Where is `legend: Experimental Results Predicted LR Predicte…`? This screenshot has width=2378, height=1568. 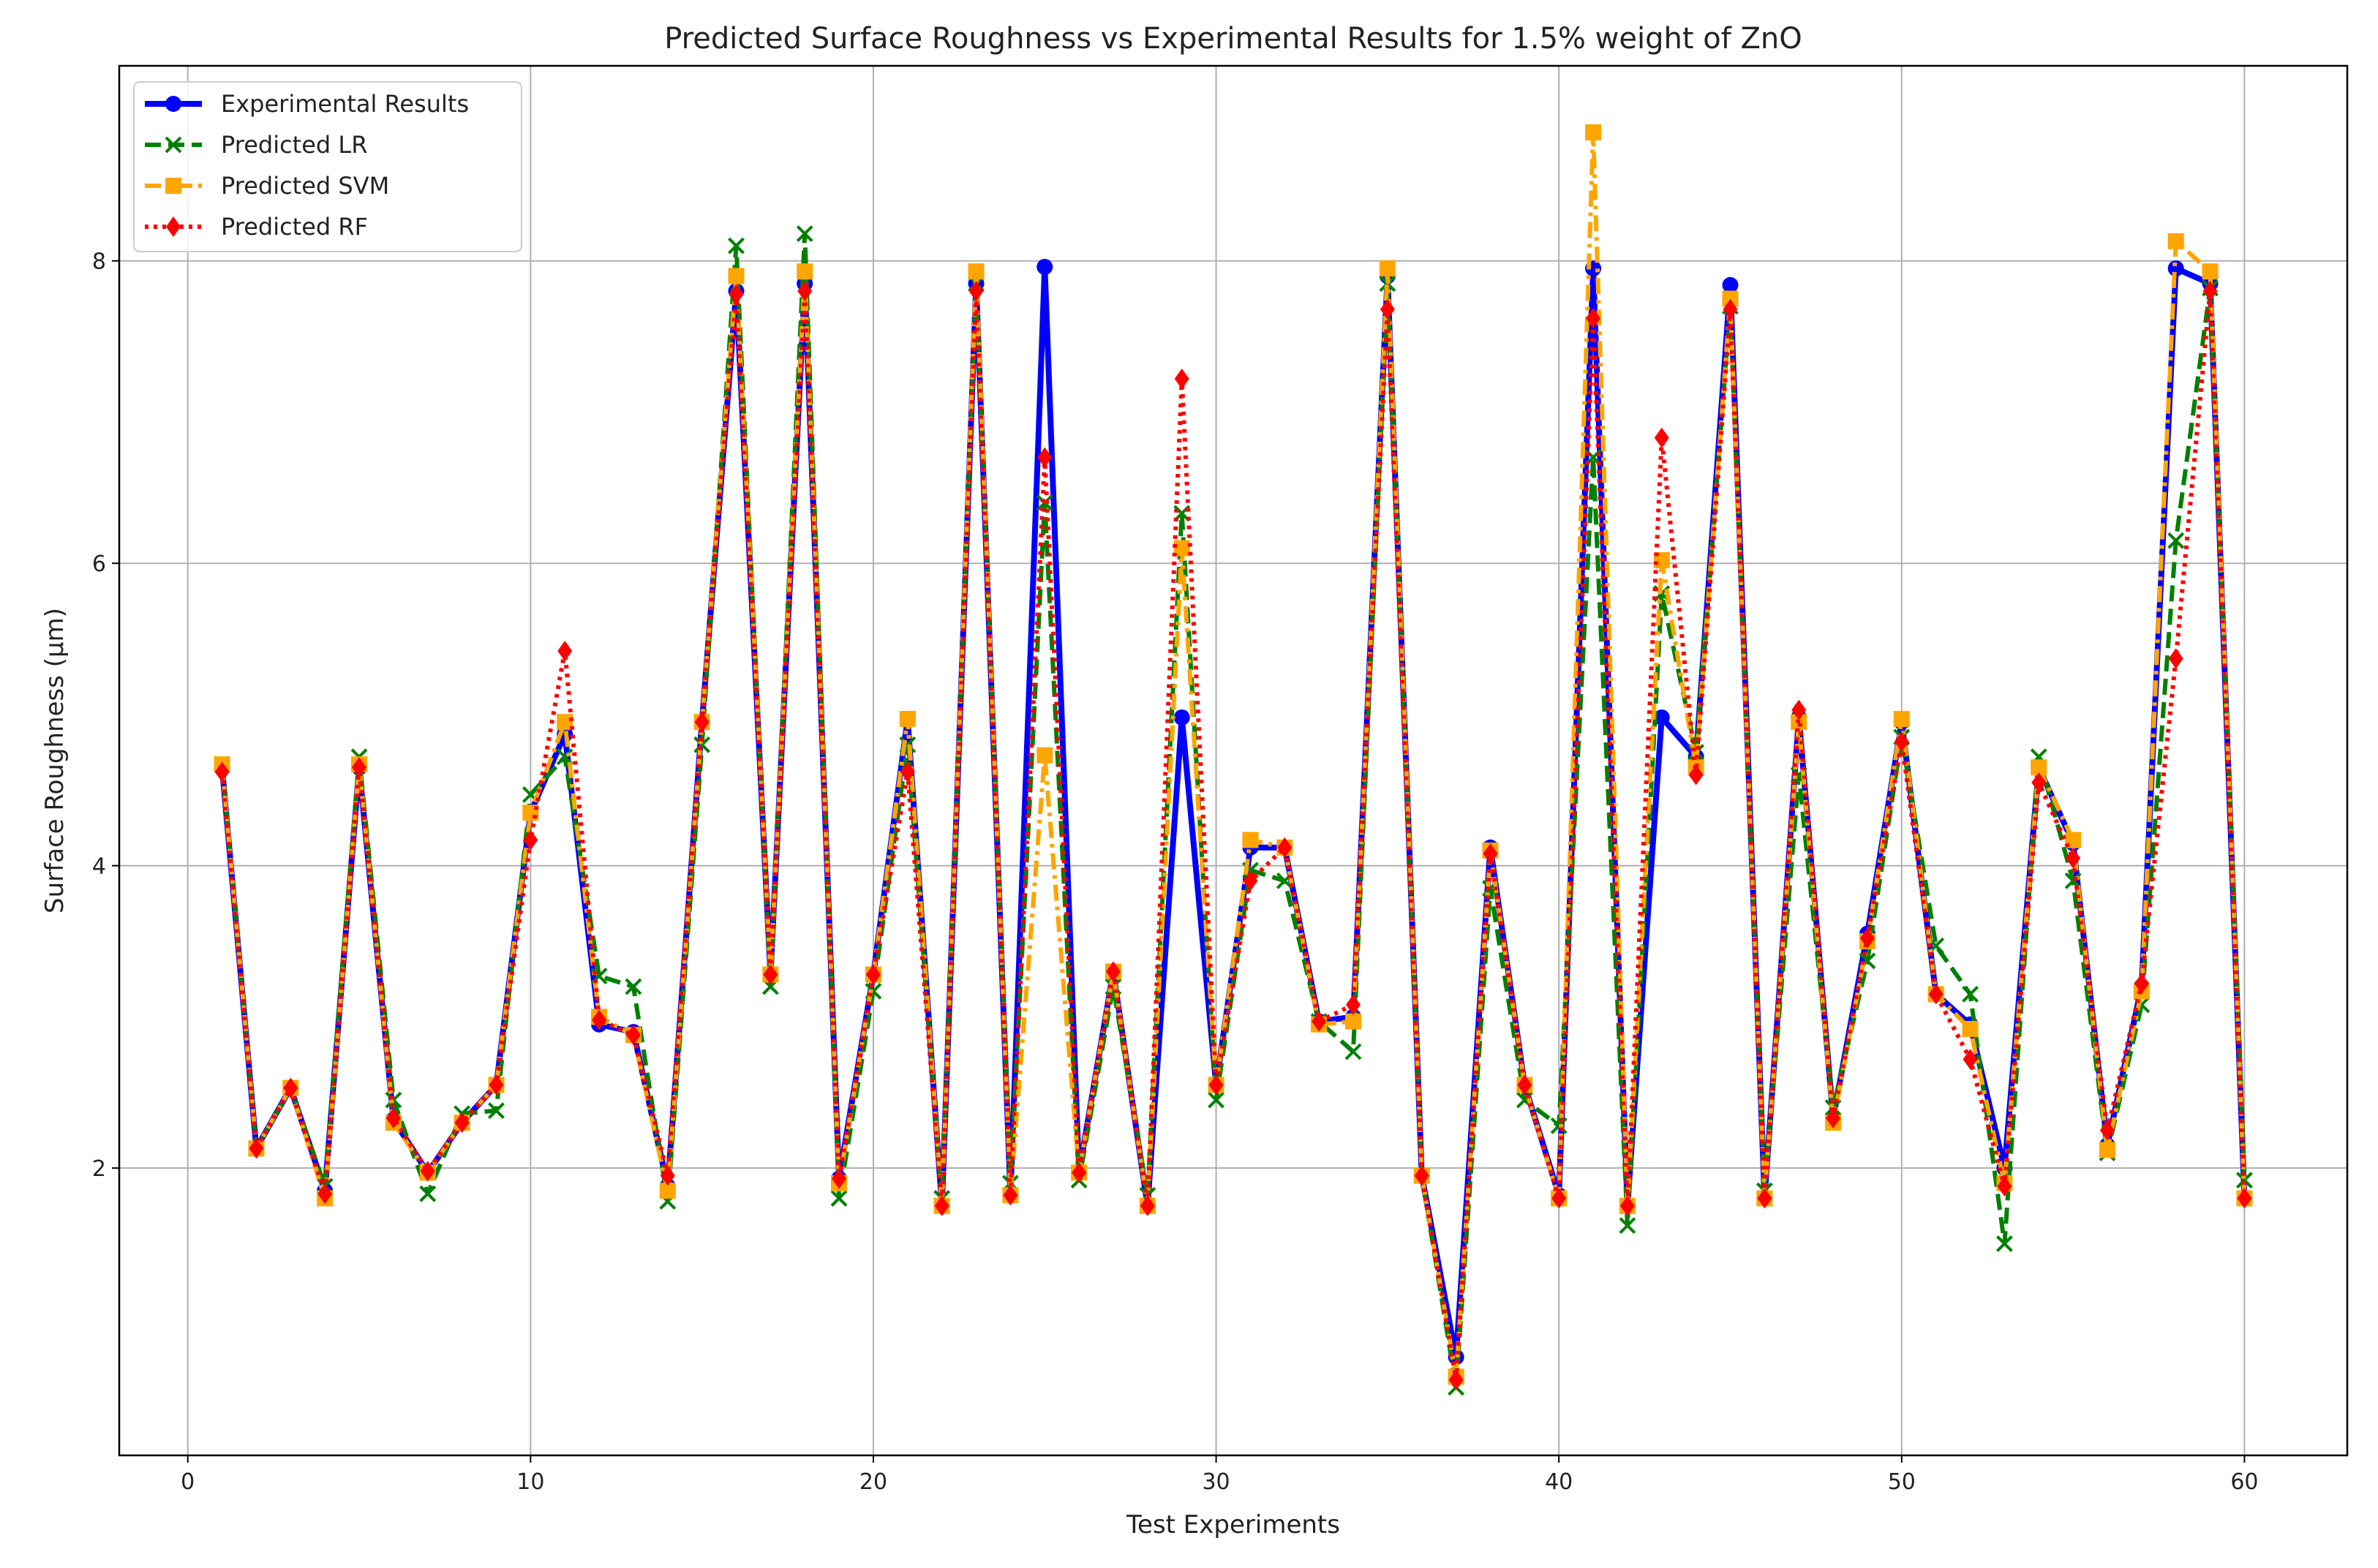 legend: Experimental Results Predicted LR Predicte… is located at coordinates (327, 166).